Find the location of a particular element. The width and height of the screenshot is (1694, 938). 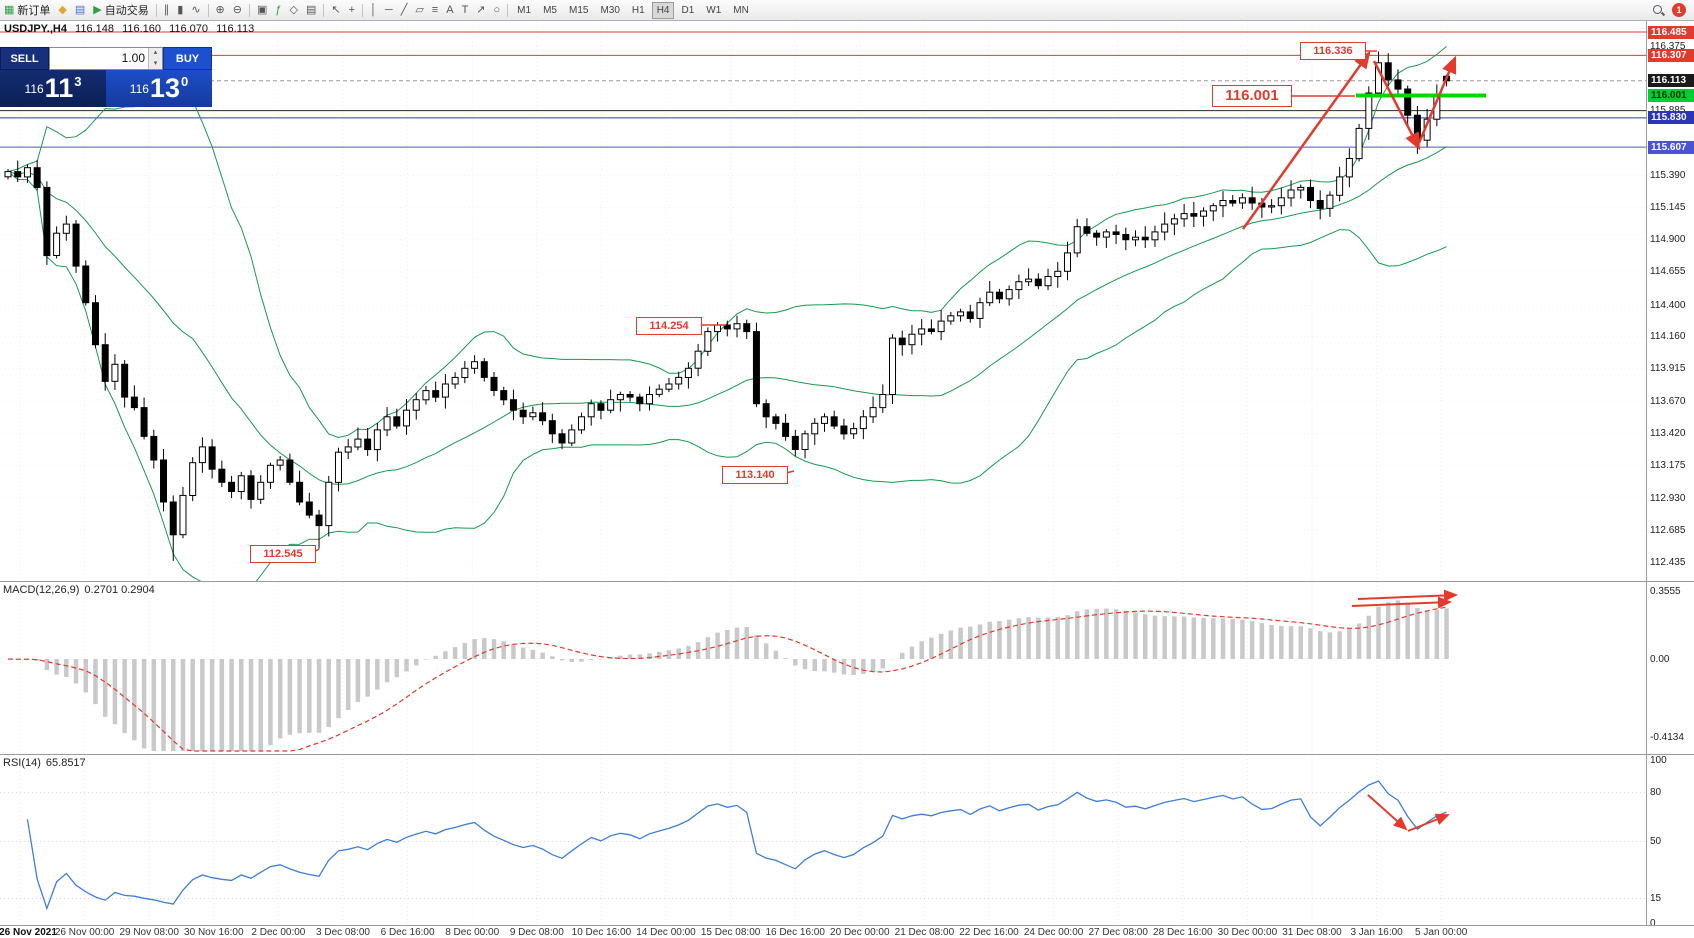

timeframe-h1: H1 is located at coordinates (638, 10).